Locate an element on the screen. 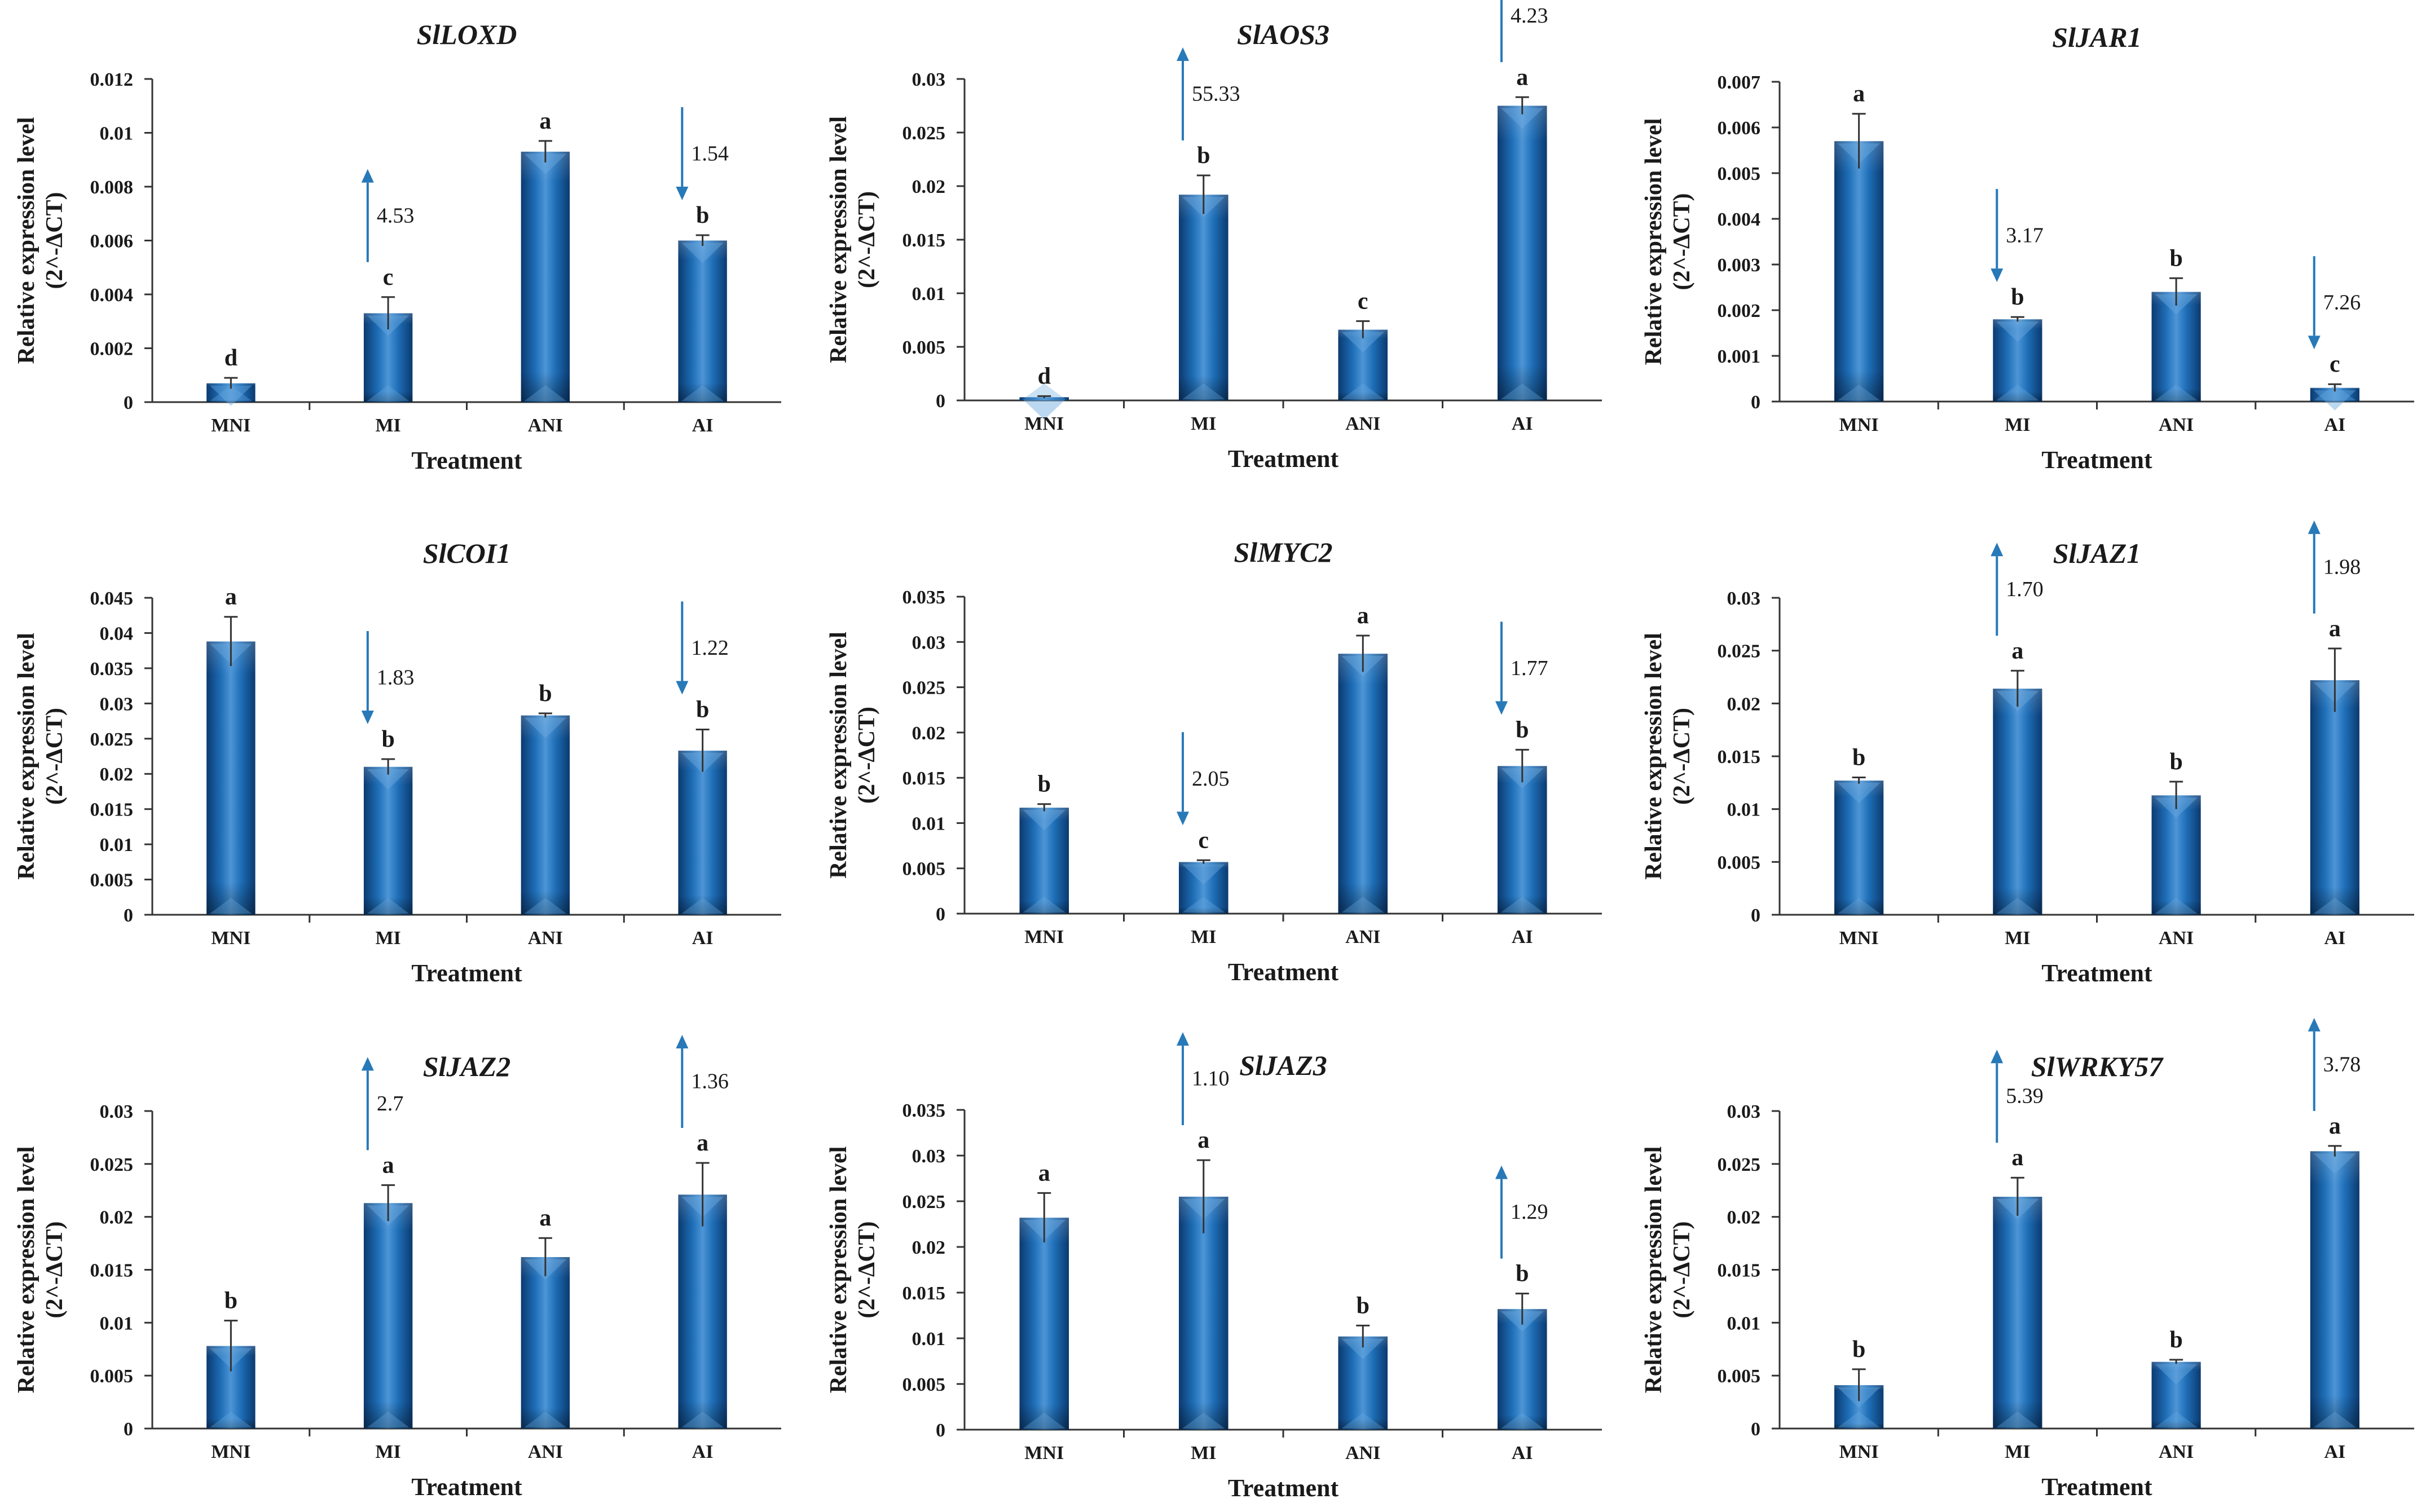 The image size is (2426, 1512). fold-change-label: 1.36 is located at coordinates (710, 1081).